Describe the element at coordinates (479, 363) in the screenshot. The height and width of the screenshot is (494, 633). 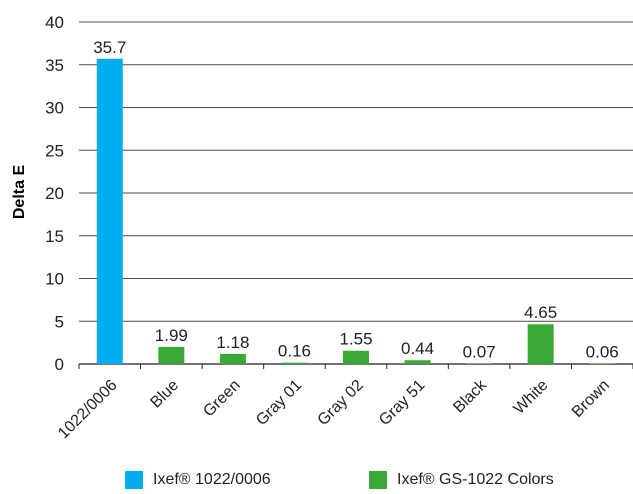
I see `bar-black` at that location.